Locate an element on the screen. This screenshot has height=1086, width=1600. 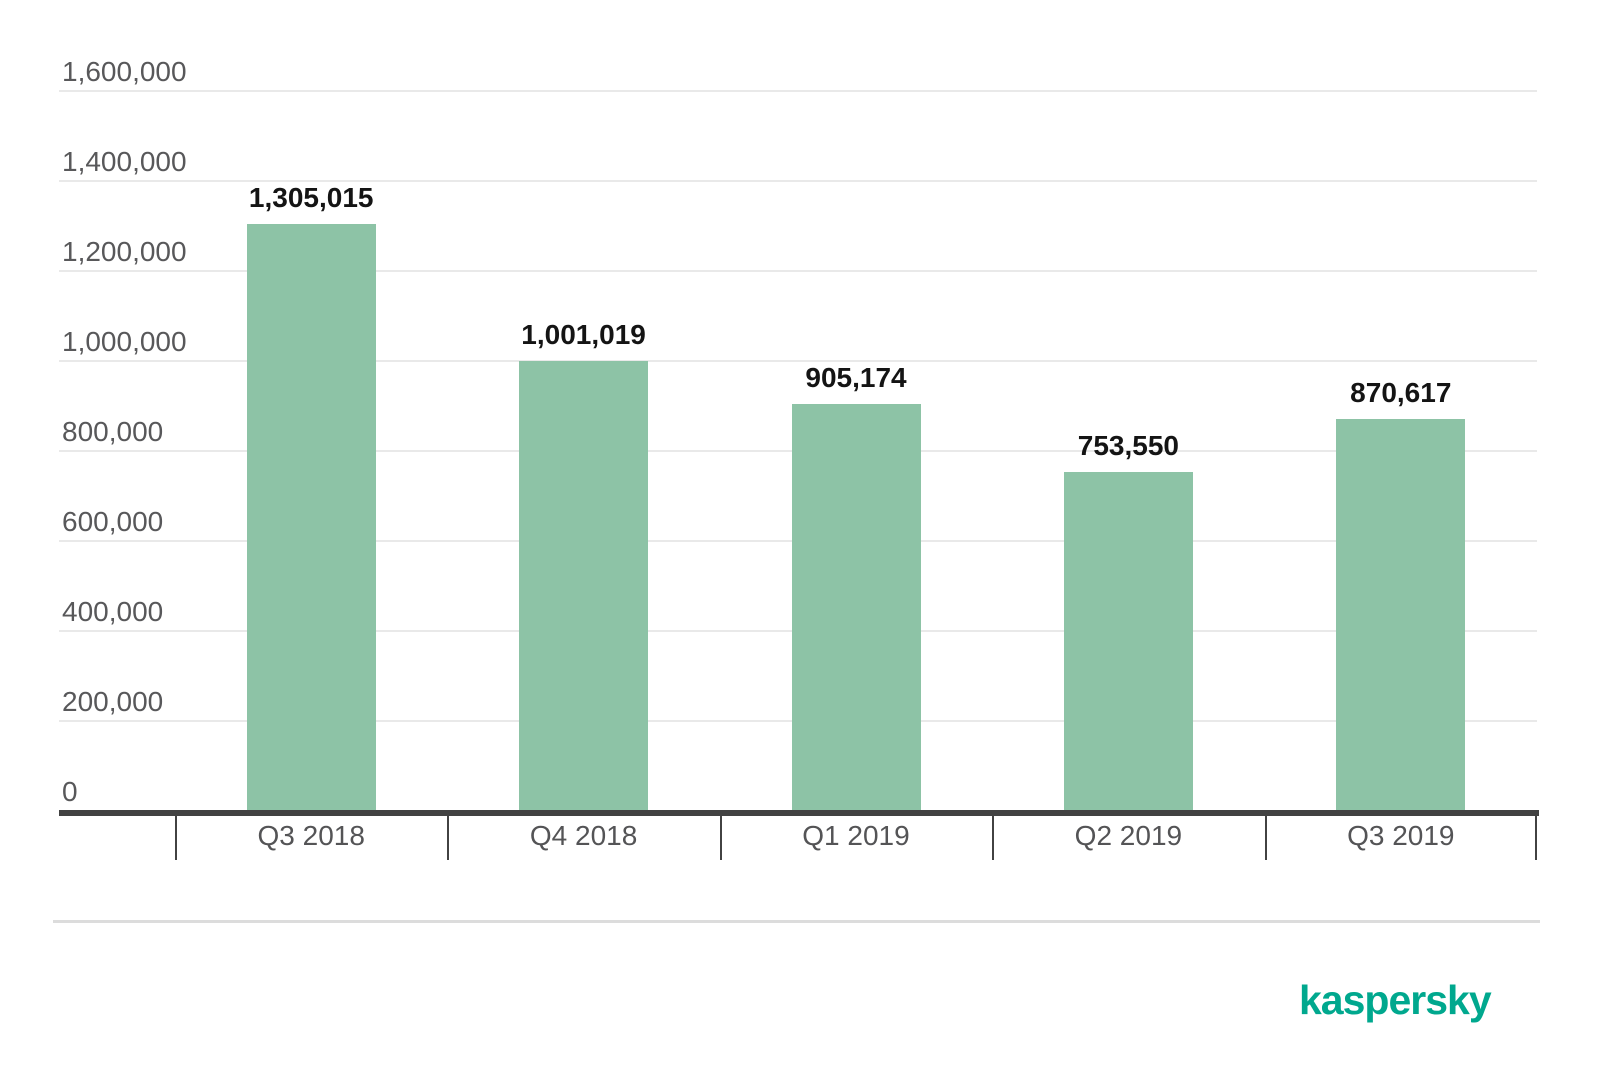
bar-value-label: 870,617 is located at coordinates (1401, 393).